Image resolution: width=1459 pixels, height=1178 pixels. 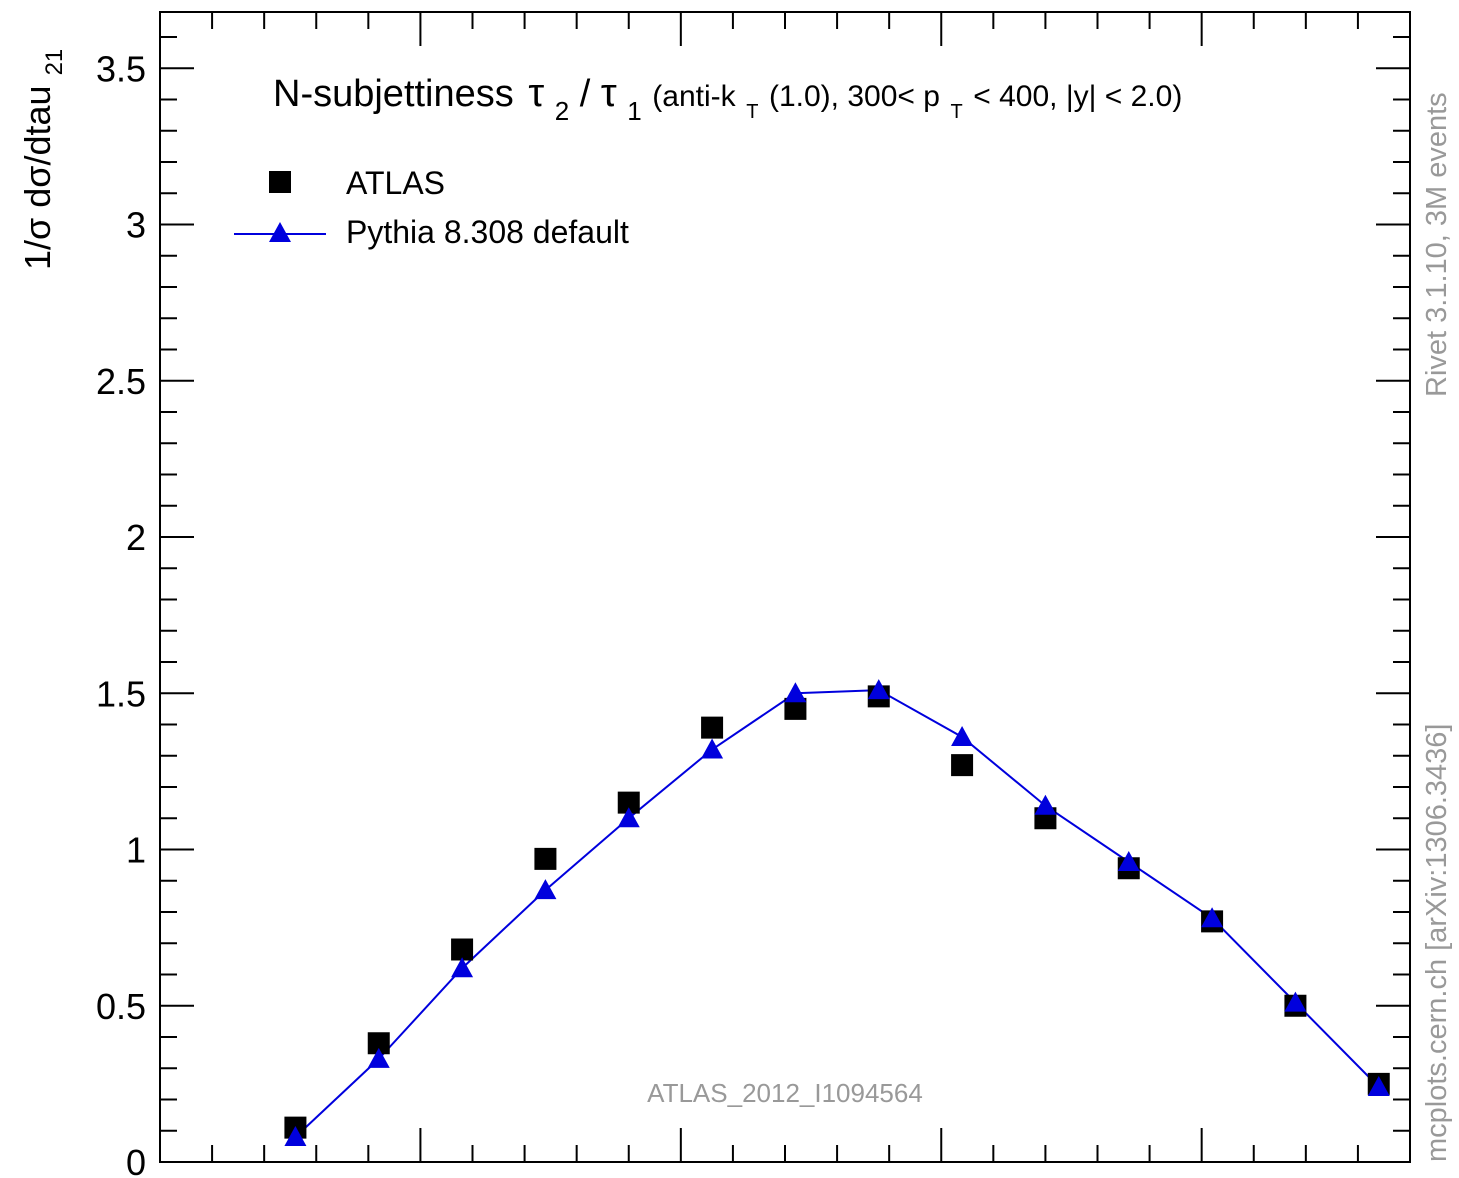 I want to click on legend-marker-atlas, so click(x=280, y=182).